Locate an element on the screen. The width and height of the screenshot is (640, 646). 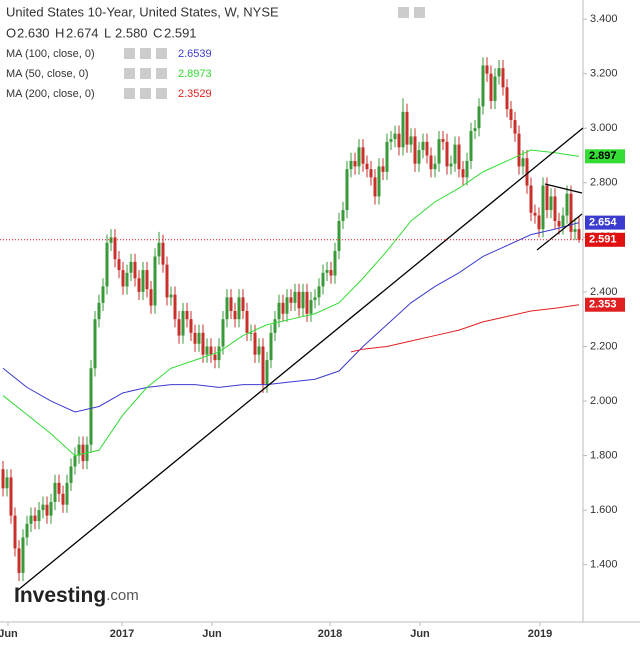
channel-line is located at coordinates (559, 232).